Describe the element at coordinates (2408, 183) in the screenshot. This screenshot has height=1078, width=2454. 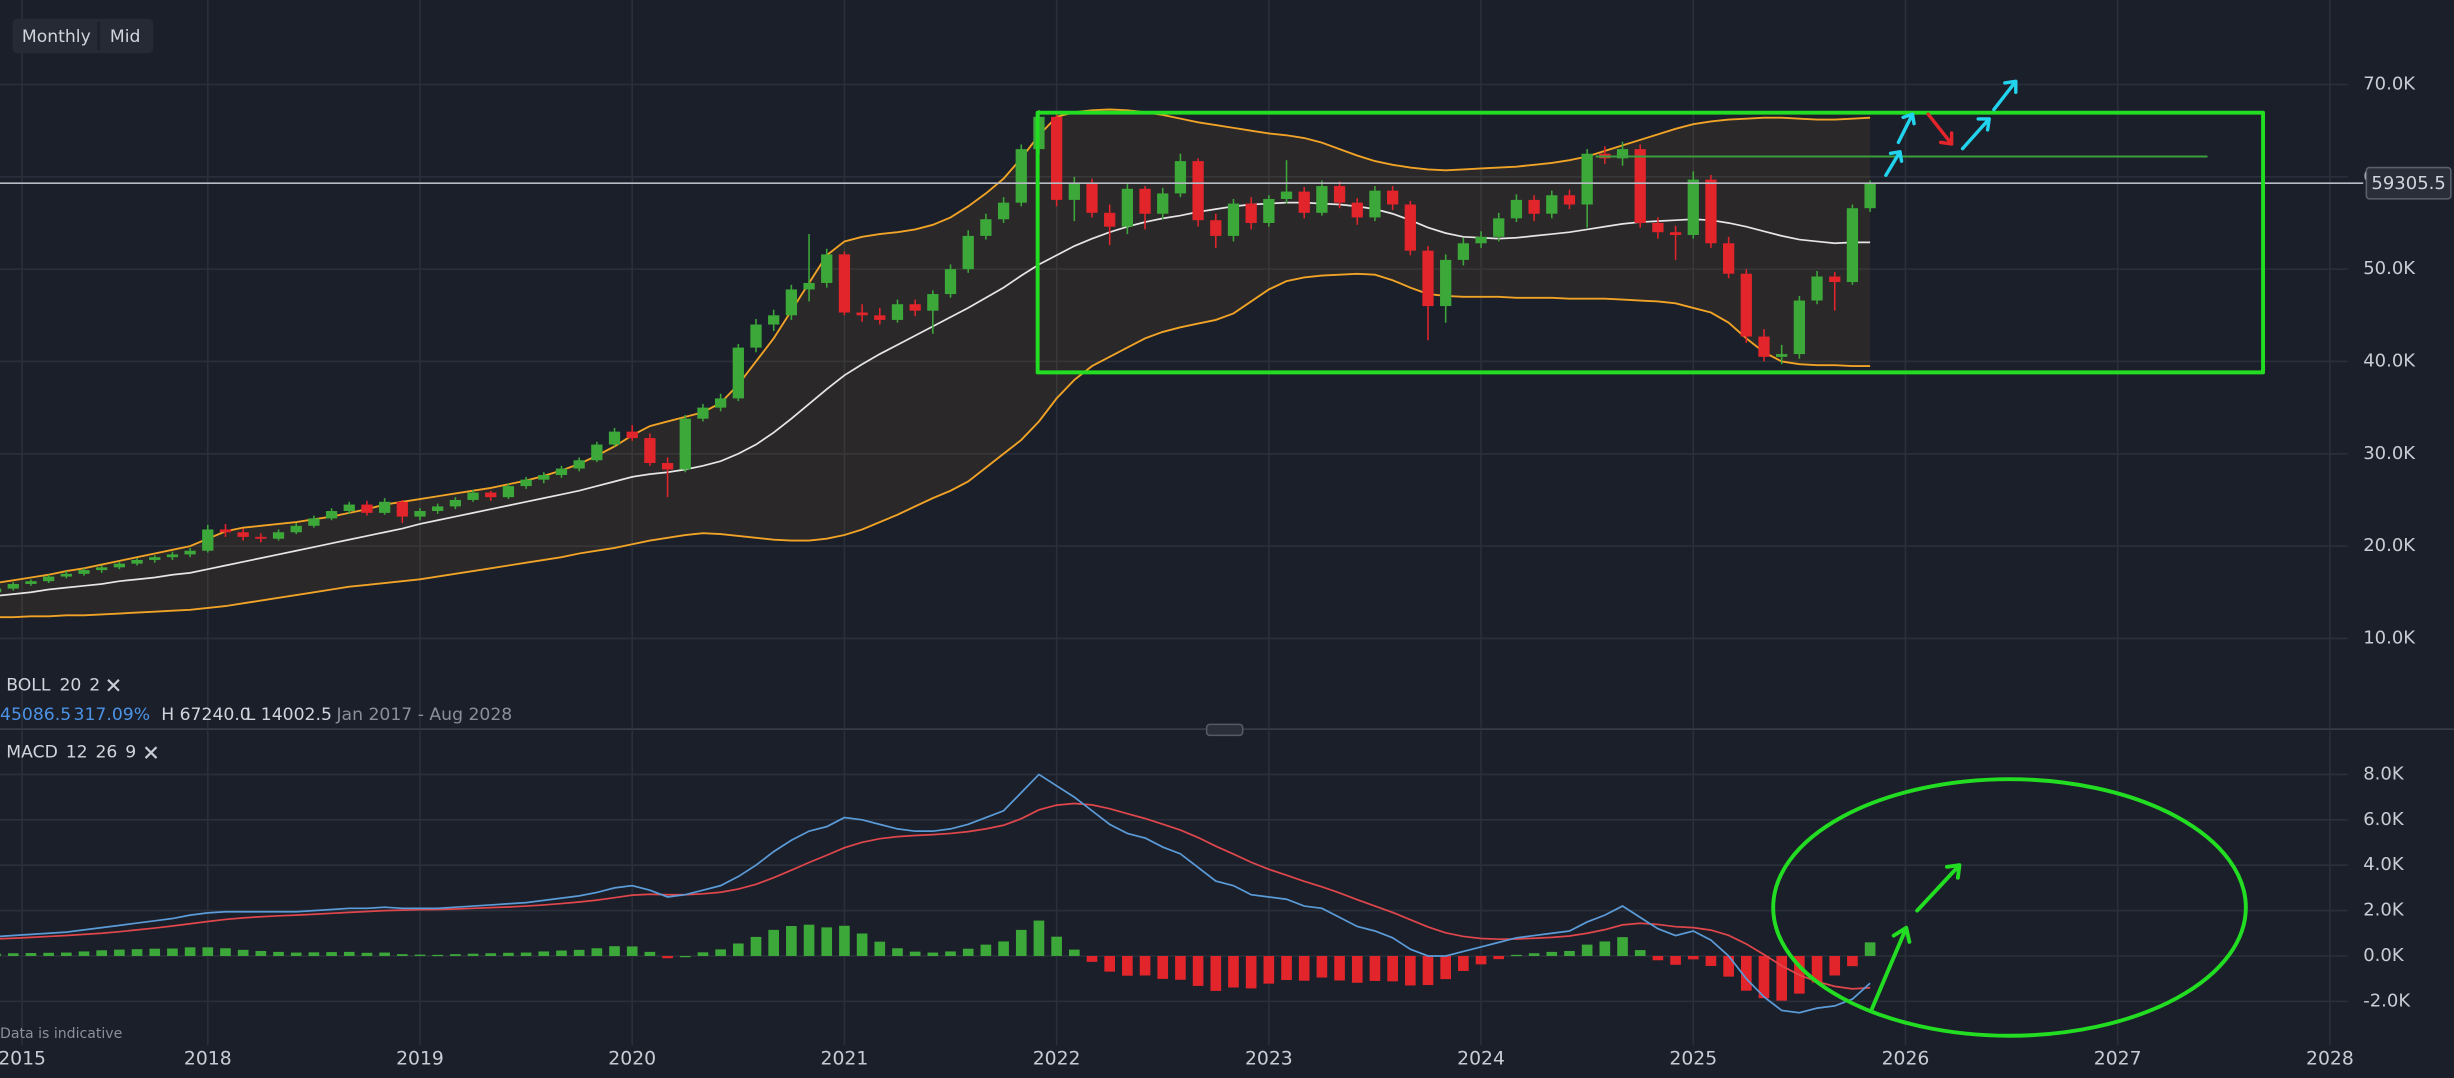
I see `last-price-box` at that location.